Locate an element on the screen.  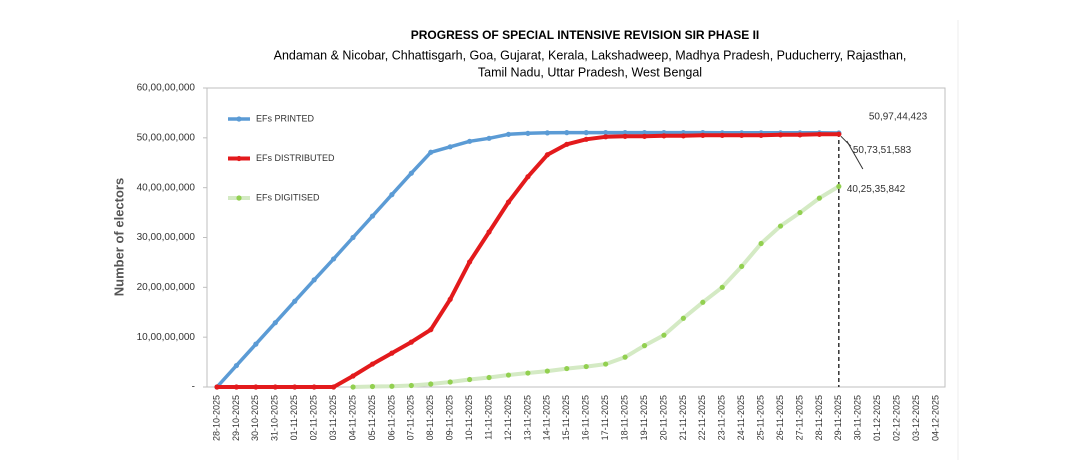
x-tick-label: 18-11-2025 is located at coordinates (624, 417).